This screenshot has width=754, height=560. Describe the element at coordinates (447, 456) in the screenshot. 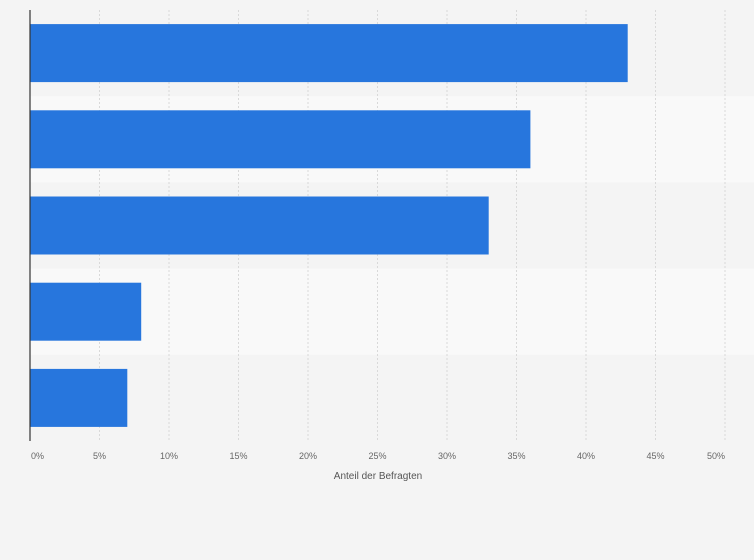

I see `x-tick-label: 30%` at that location.